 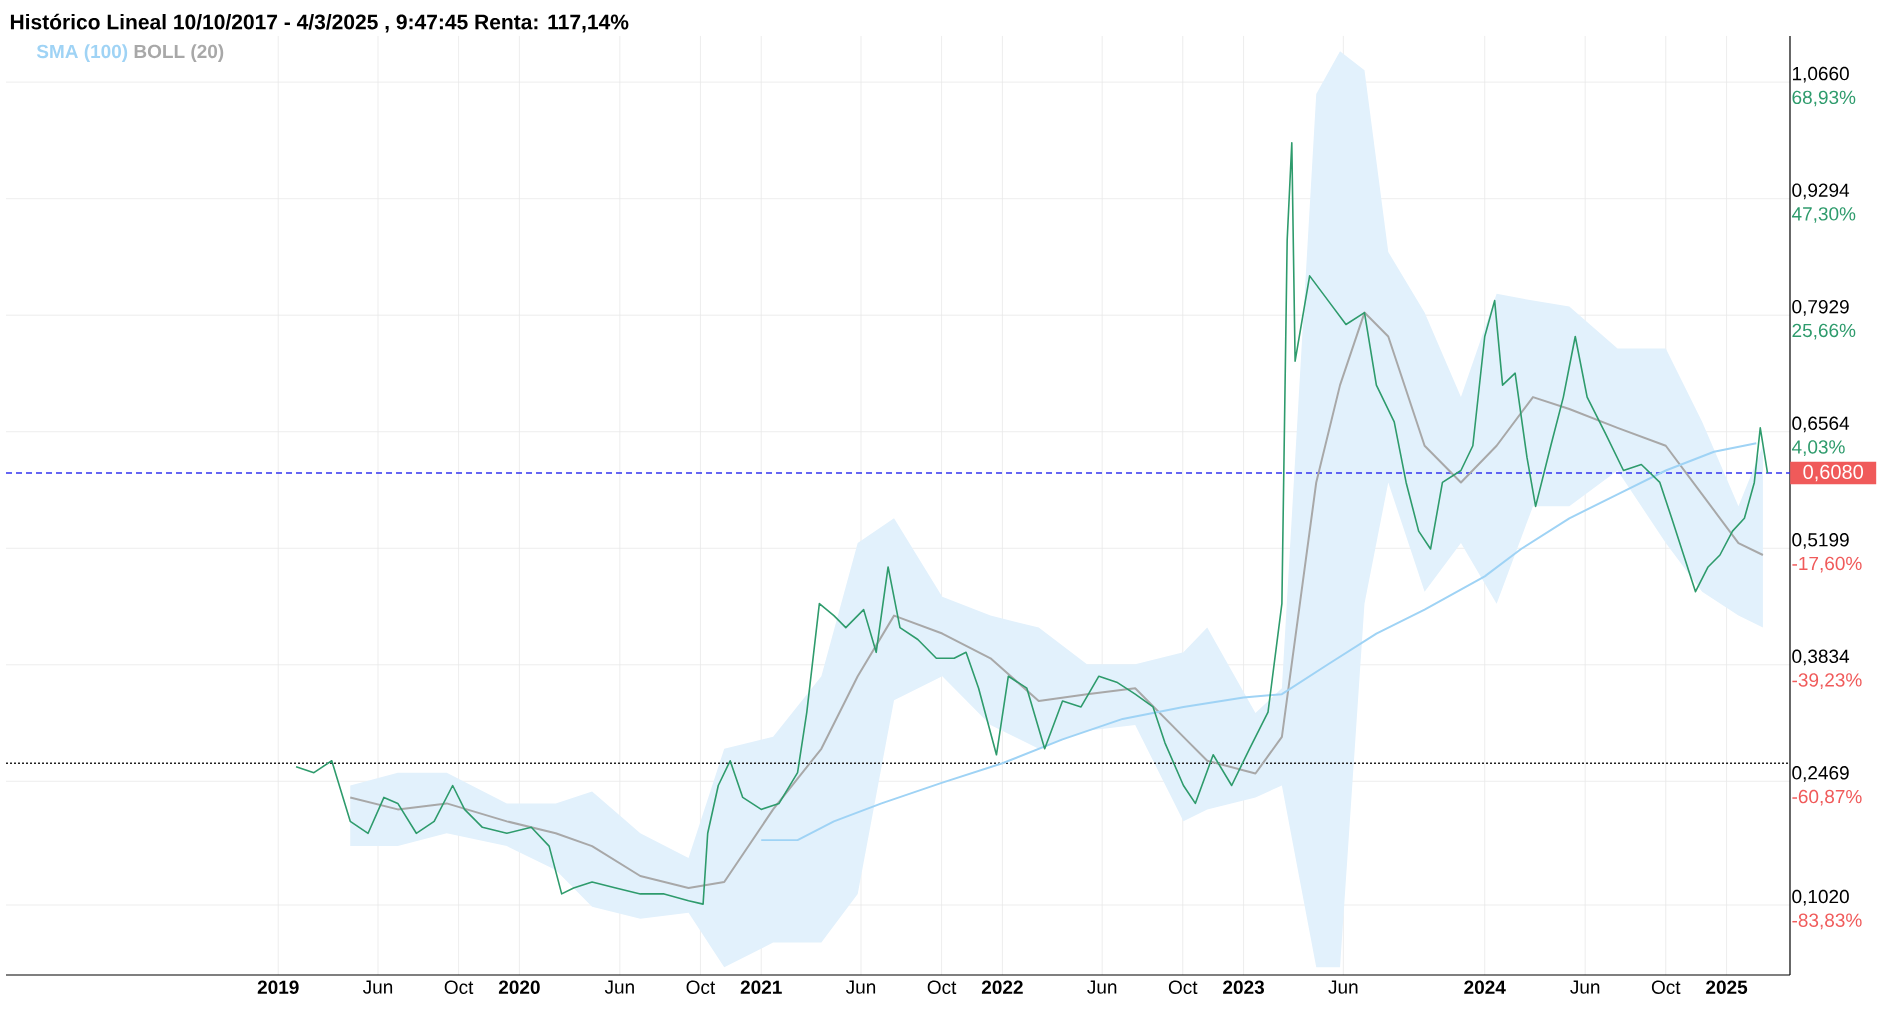 What do you see at coordinates (1824, 98) in the screenshot?
I see `y2-tick-label: 68,93%` at bounding box center [1824, 98].